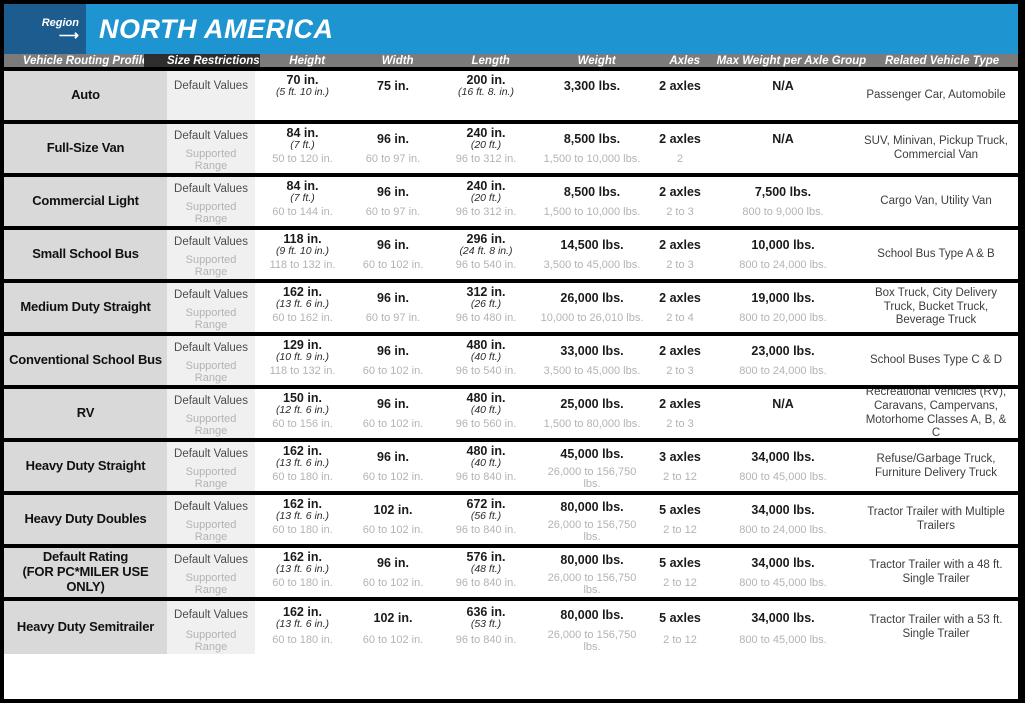  Describe the element at coordinates (783, 640) in the screenshot. I see `max-axle-weight-range: 800 to 45,000 lbs.` at that location.